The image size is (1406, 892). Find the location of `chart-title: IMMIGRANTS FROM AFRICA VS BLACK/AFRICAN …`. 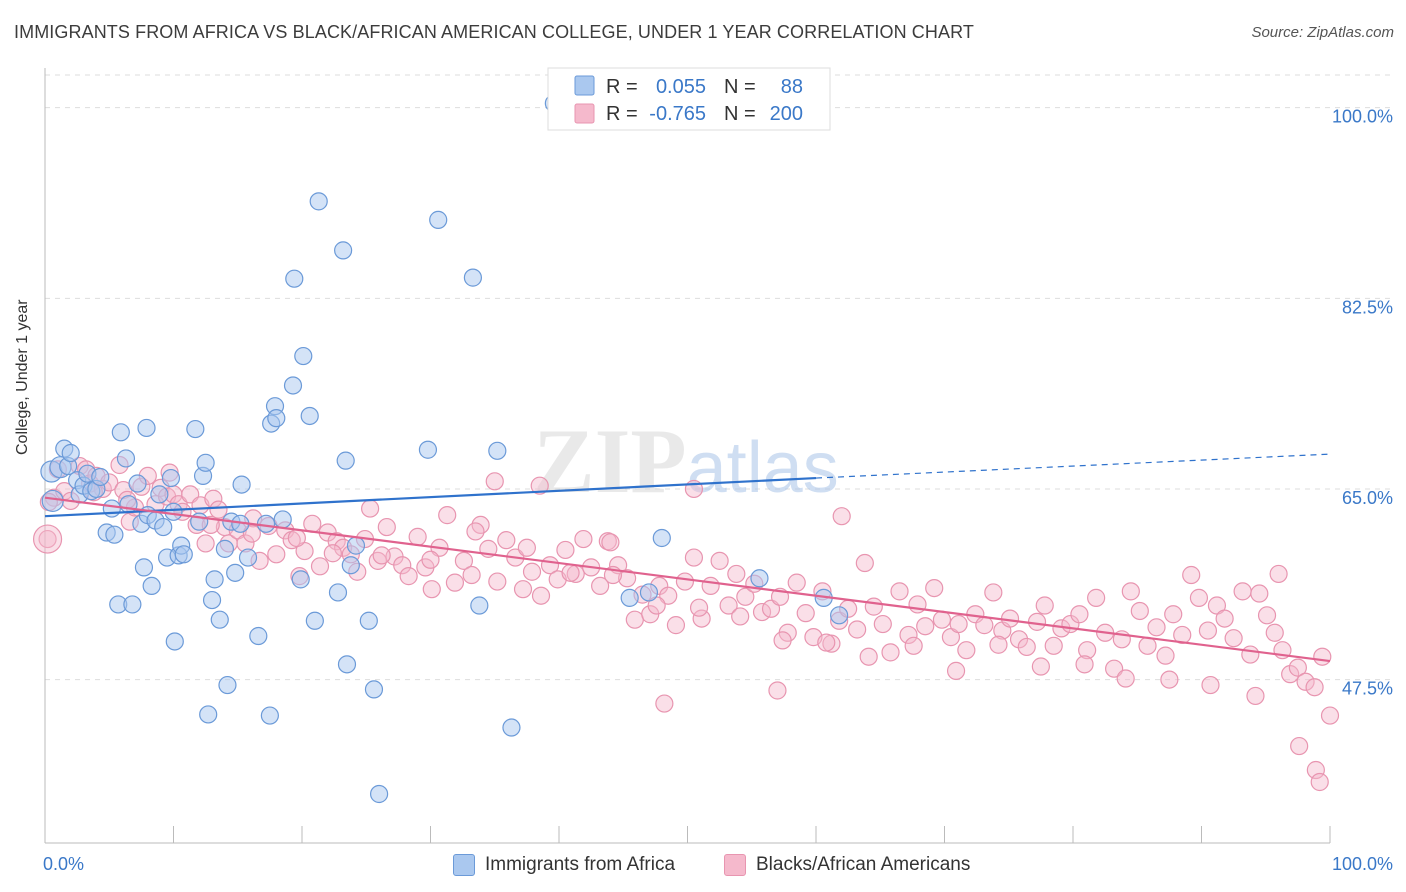

chart-title: IMMIGRANTS FROM AFRICA VS BLACK/AFRICAN … is located at coordinates (494, 32).